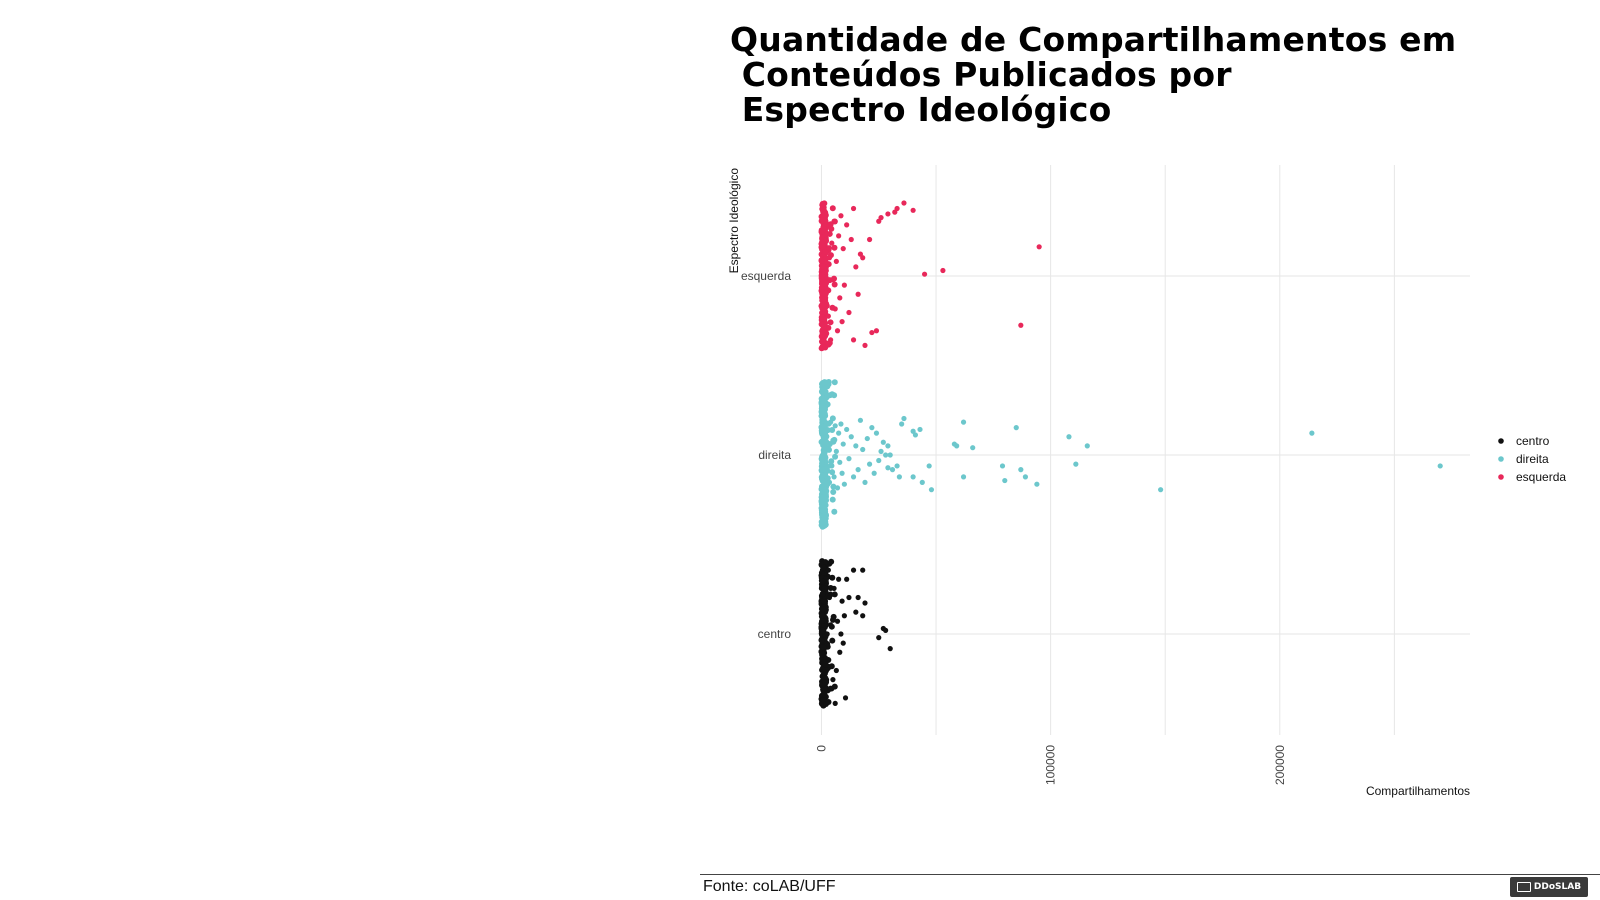 The width and height of the screenshot is (1600, 900). Describe the element at coordinates (1523, 887) in the screenshot. I see `chat-icon` at that location.